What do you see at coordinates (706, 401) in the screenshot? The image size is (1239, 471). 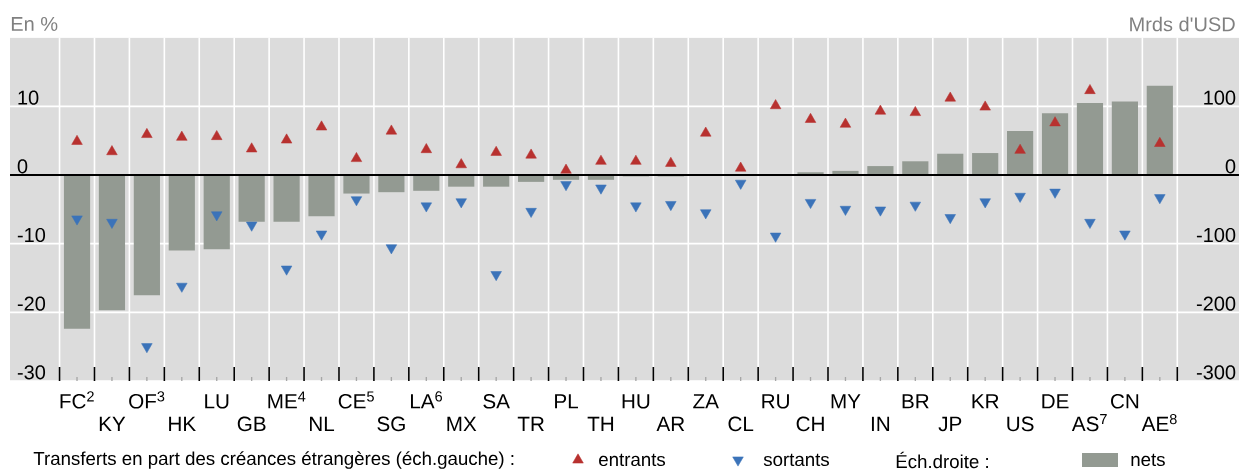 I see `x-tick-label: ZA` at bounding box center [706, 401].